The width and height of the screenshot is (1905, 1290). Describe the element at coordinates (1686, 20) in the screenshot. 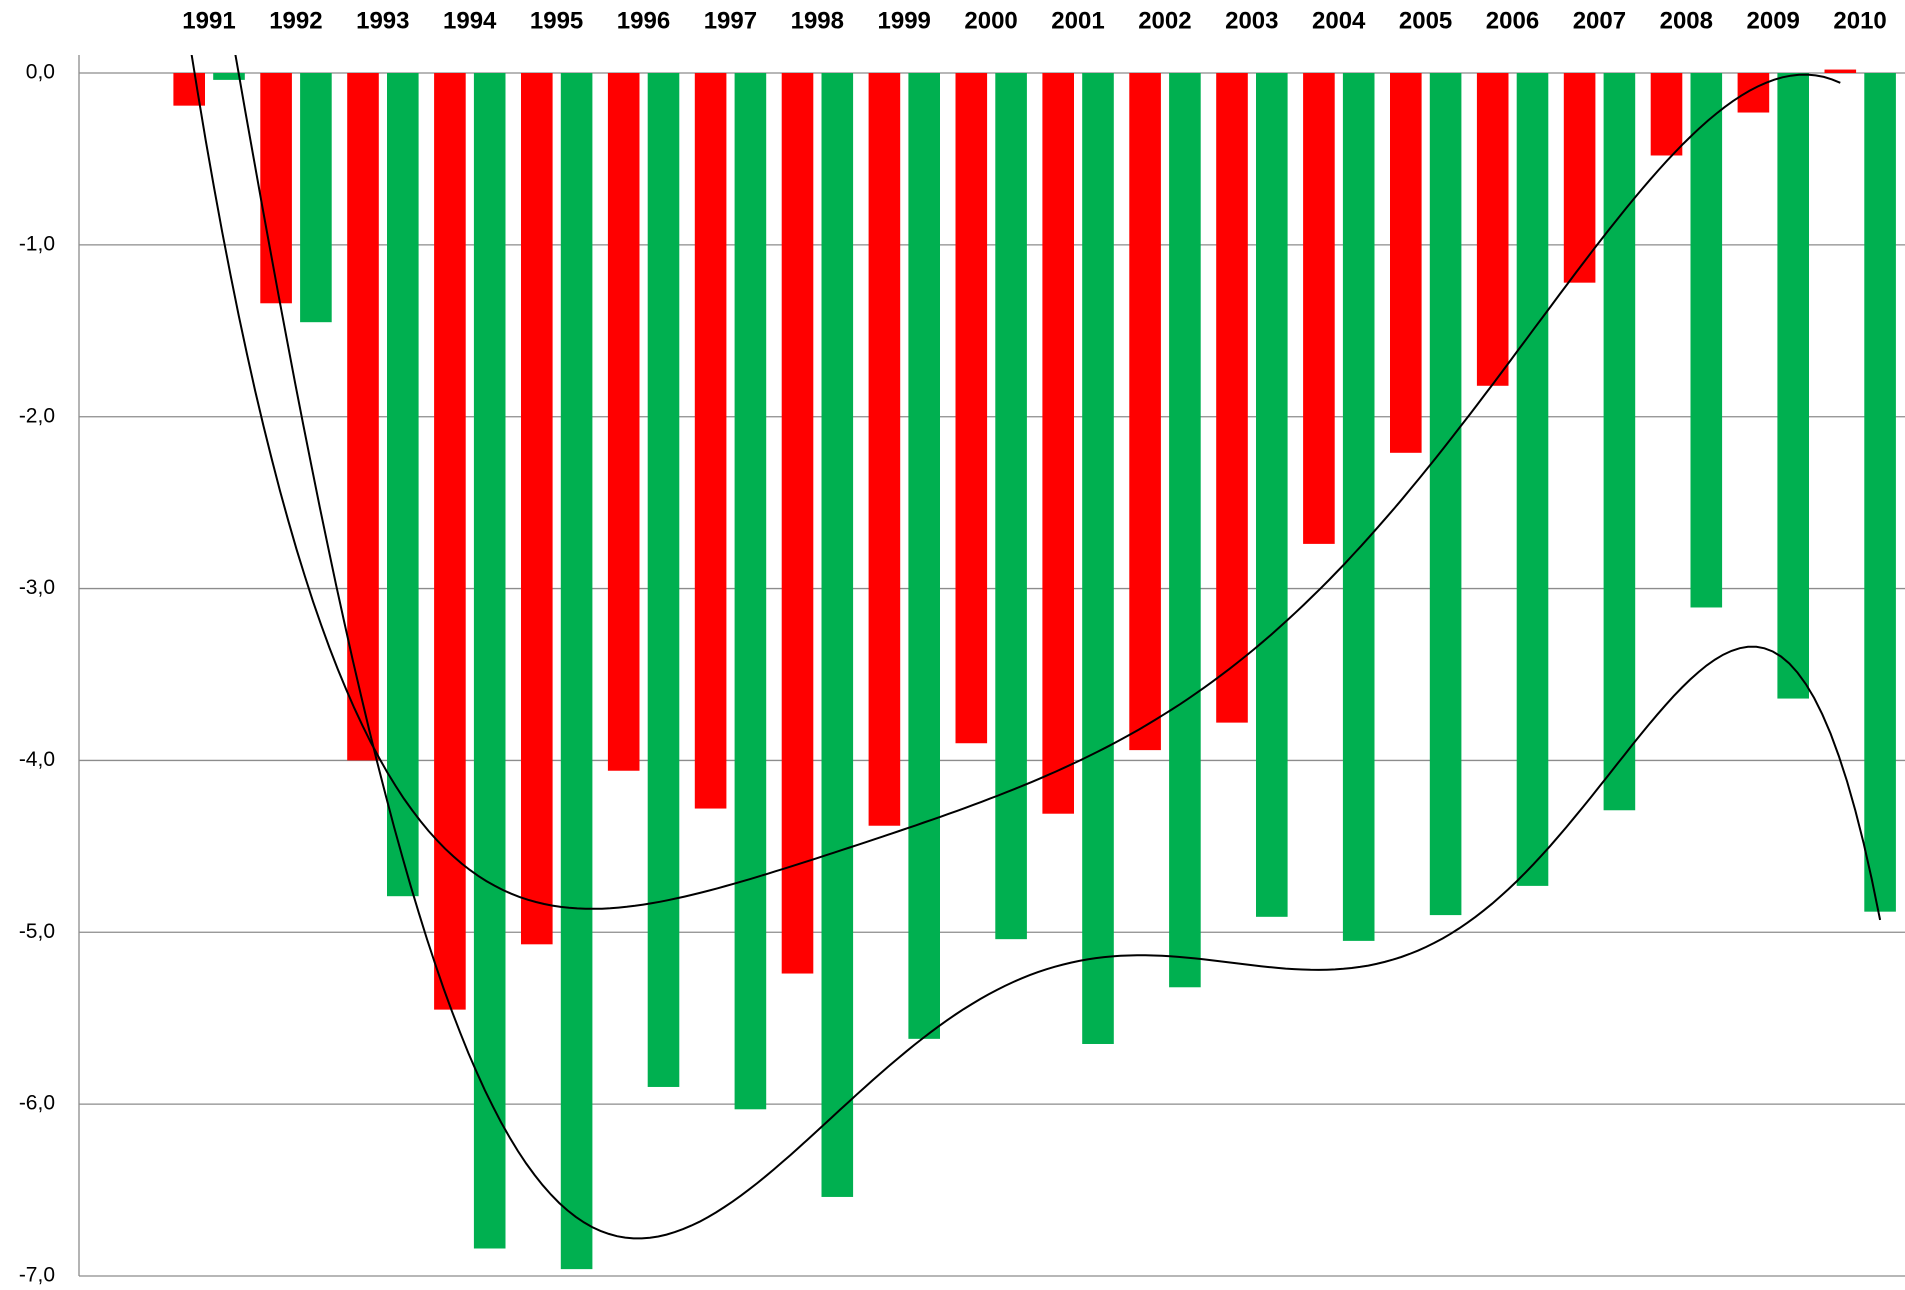

I see `x-tick-label: 2008` at that location.